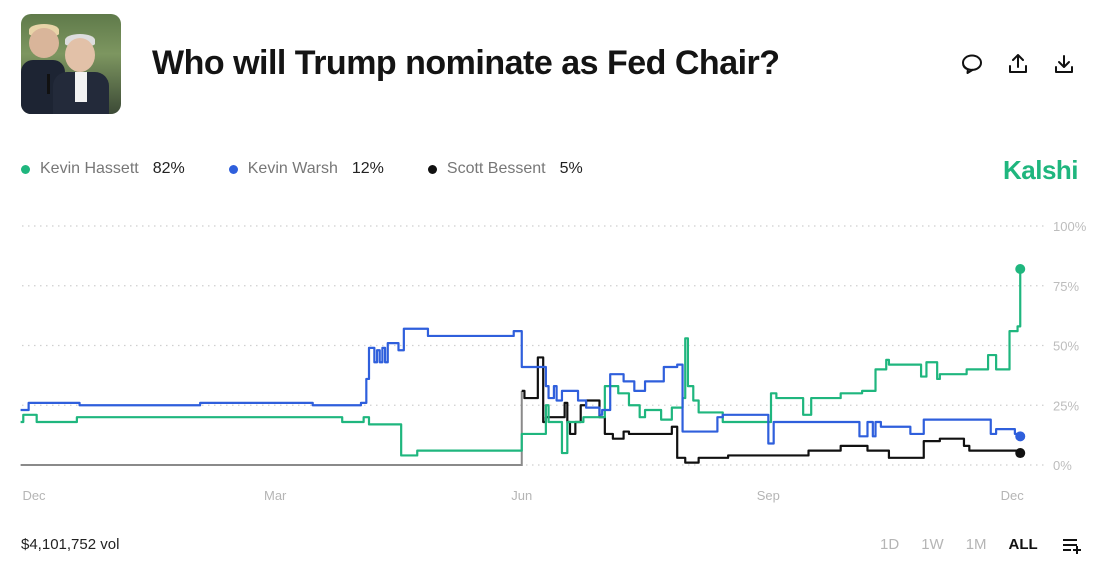 This screenshot has height=573, width=1102. Describe the element at coordinates (1023, 544) in the screenshot. I see `range-all-button: ALL` at that location.